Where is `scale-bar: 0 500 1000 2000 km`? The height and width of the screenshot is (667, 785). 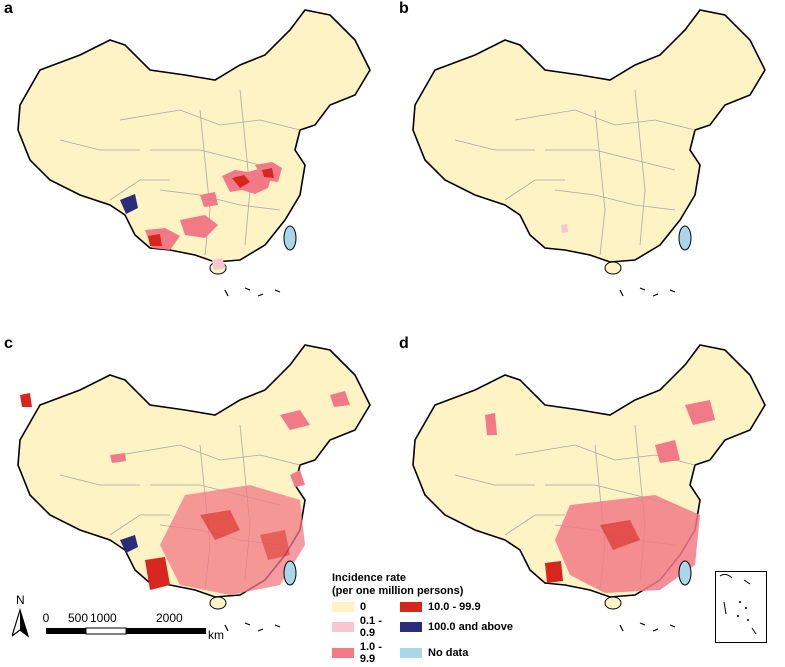 scale-bar: 0 500 1000 2000 km is located at coordinates (140, 636).